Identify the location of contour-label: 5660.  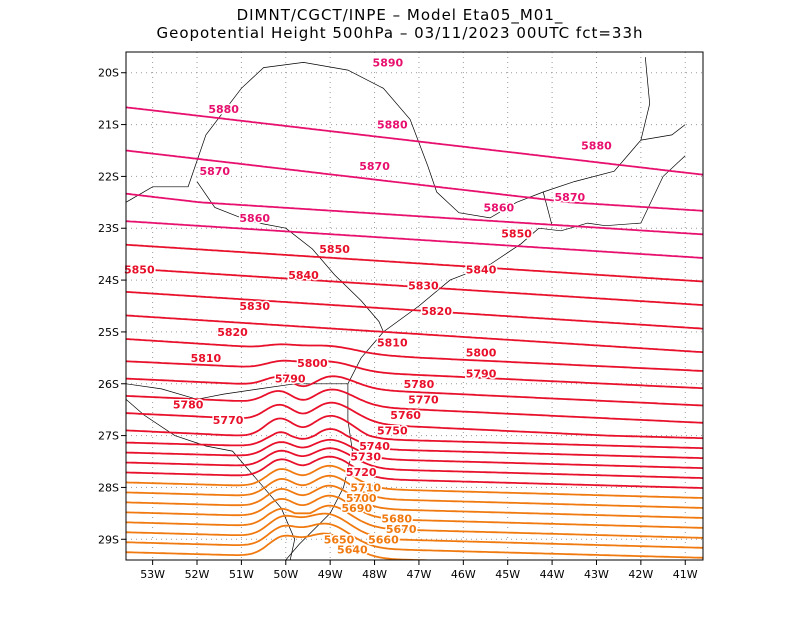
(383, 539).